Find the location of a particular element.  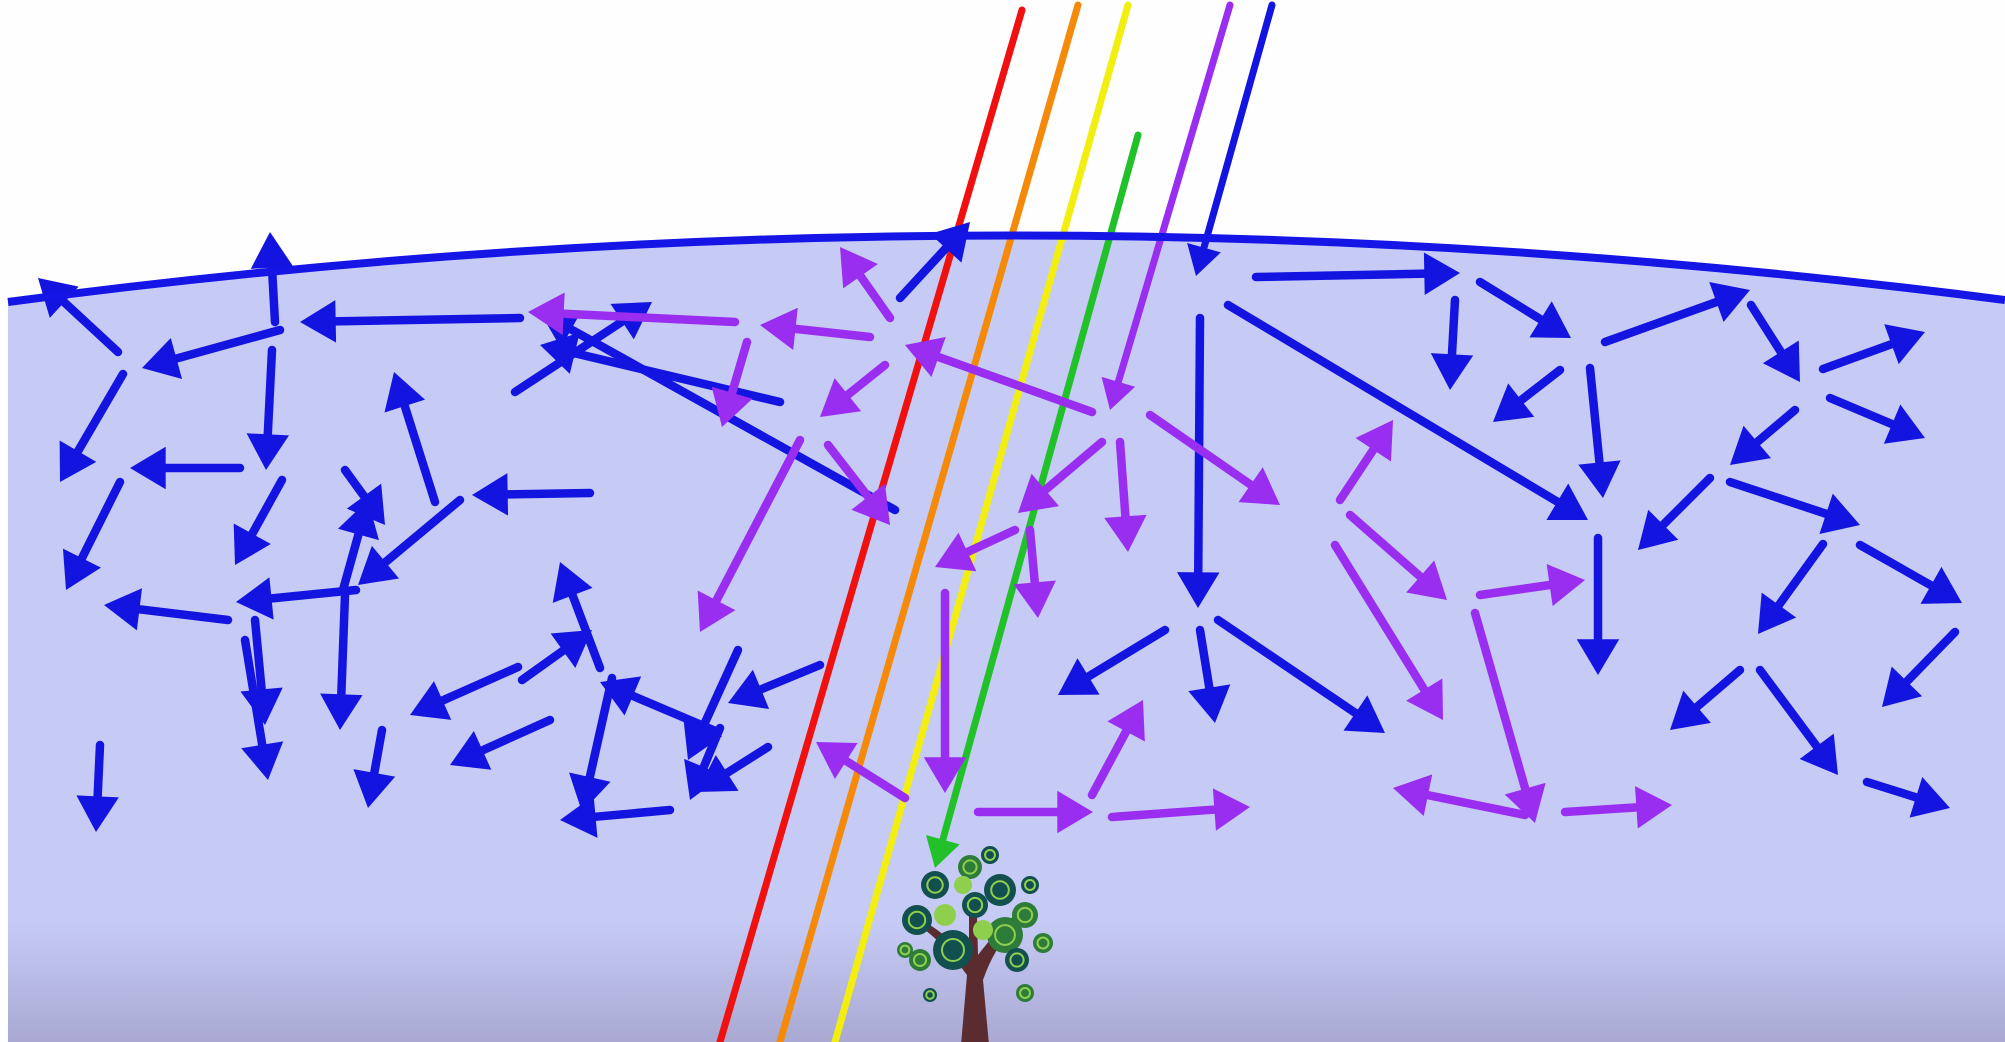

atmosphere-boundary is located at coordinates (1006, 268).